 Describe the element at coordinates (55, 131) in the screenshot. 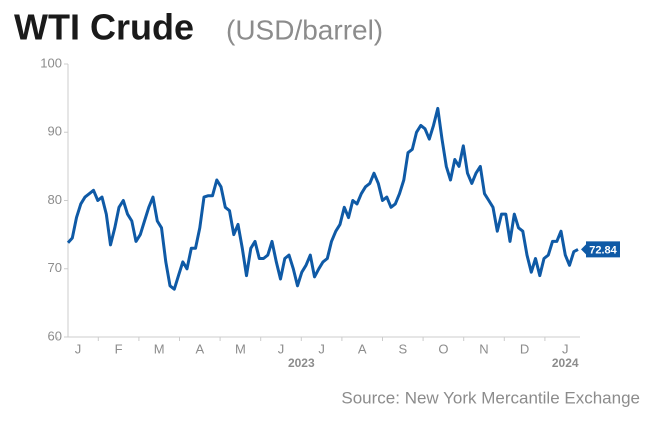

I see `y-tick-label: 90` at that location.